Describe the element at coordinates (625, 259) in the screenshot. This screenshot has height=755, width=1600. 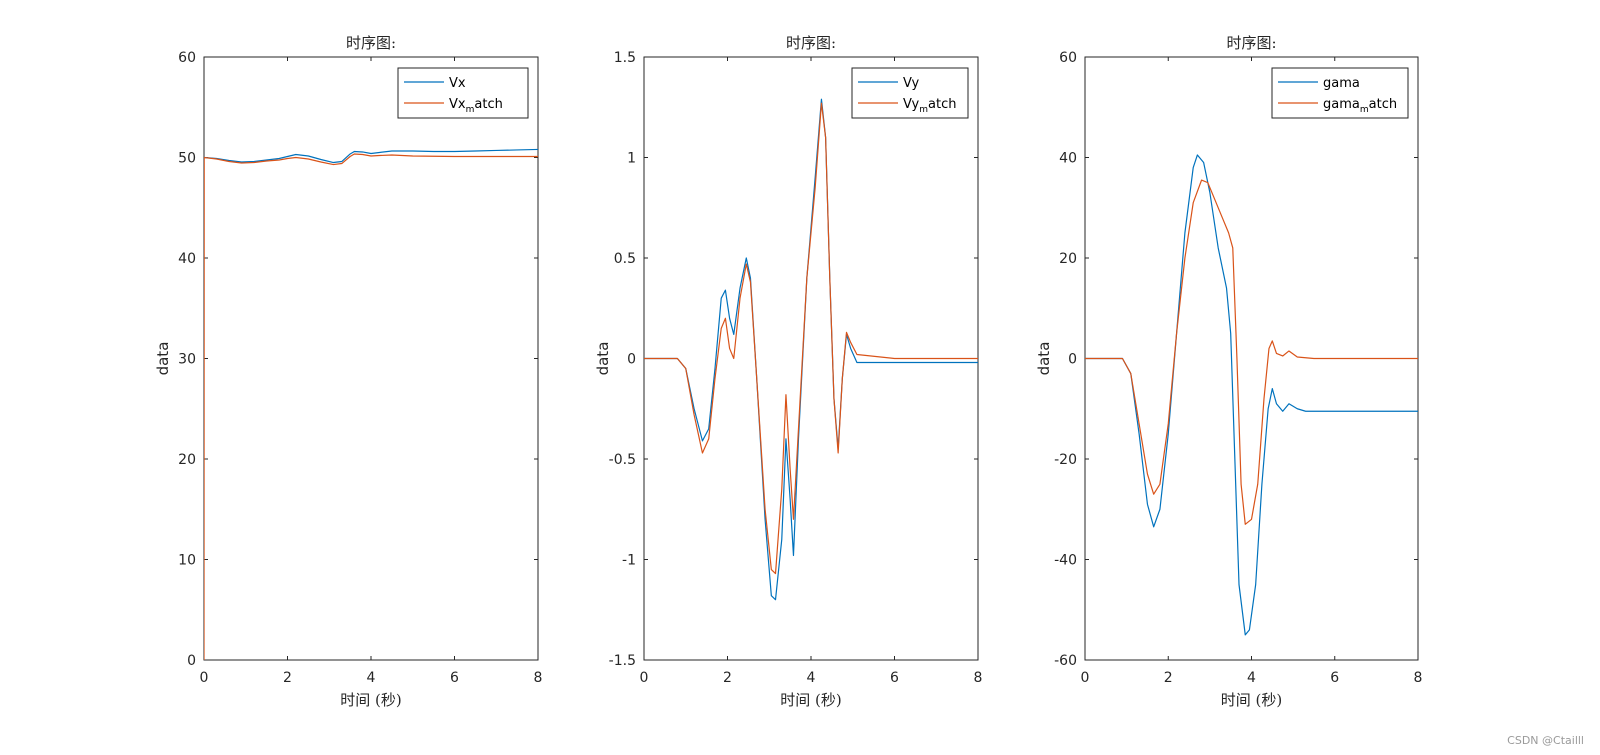
I see `y-tick-label: 0.5` at that location.